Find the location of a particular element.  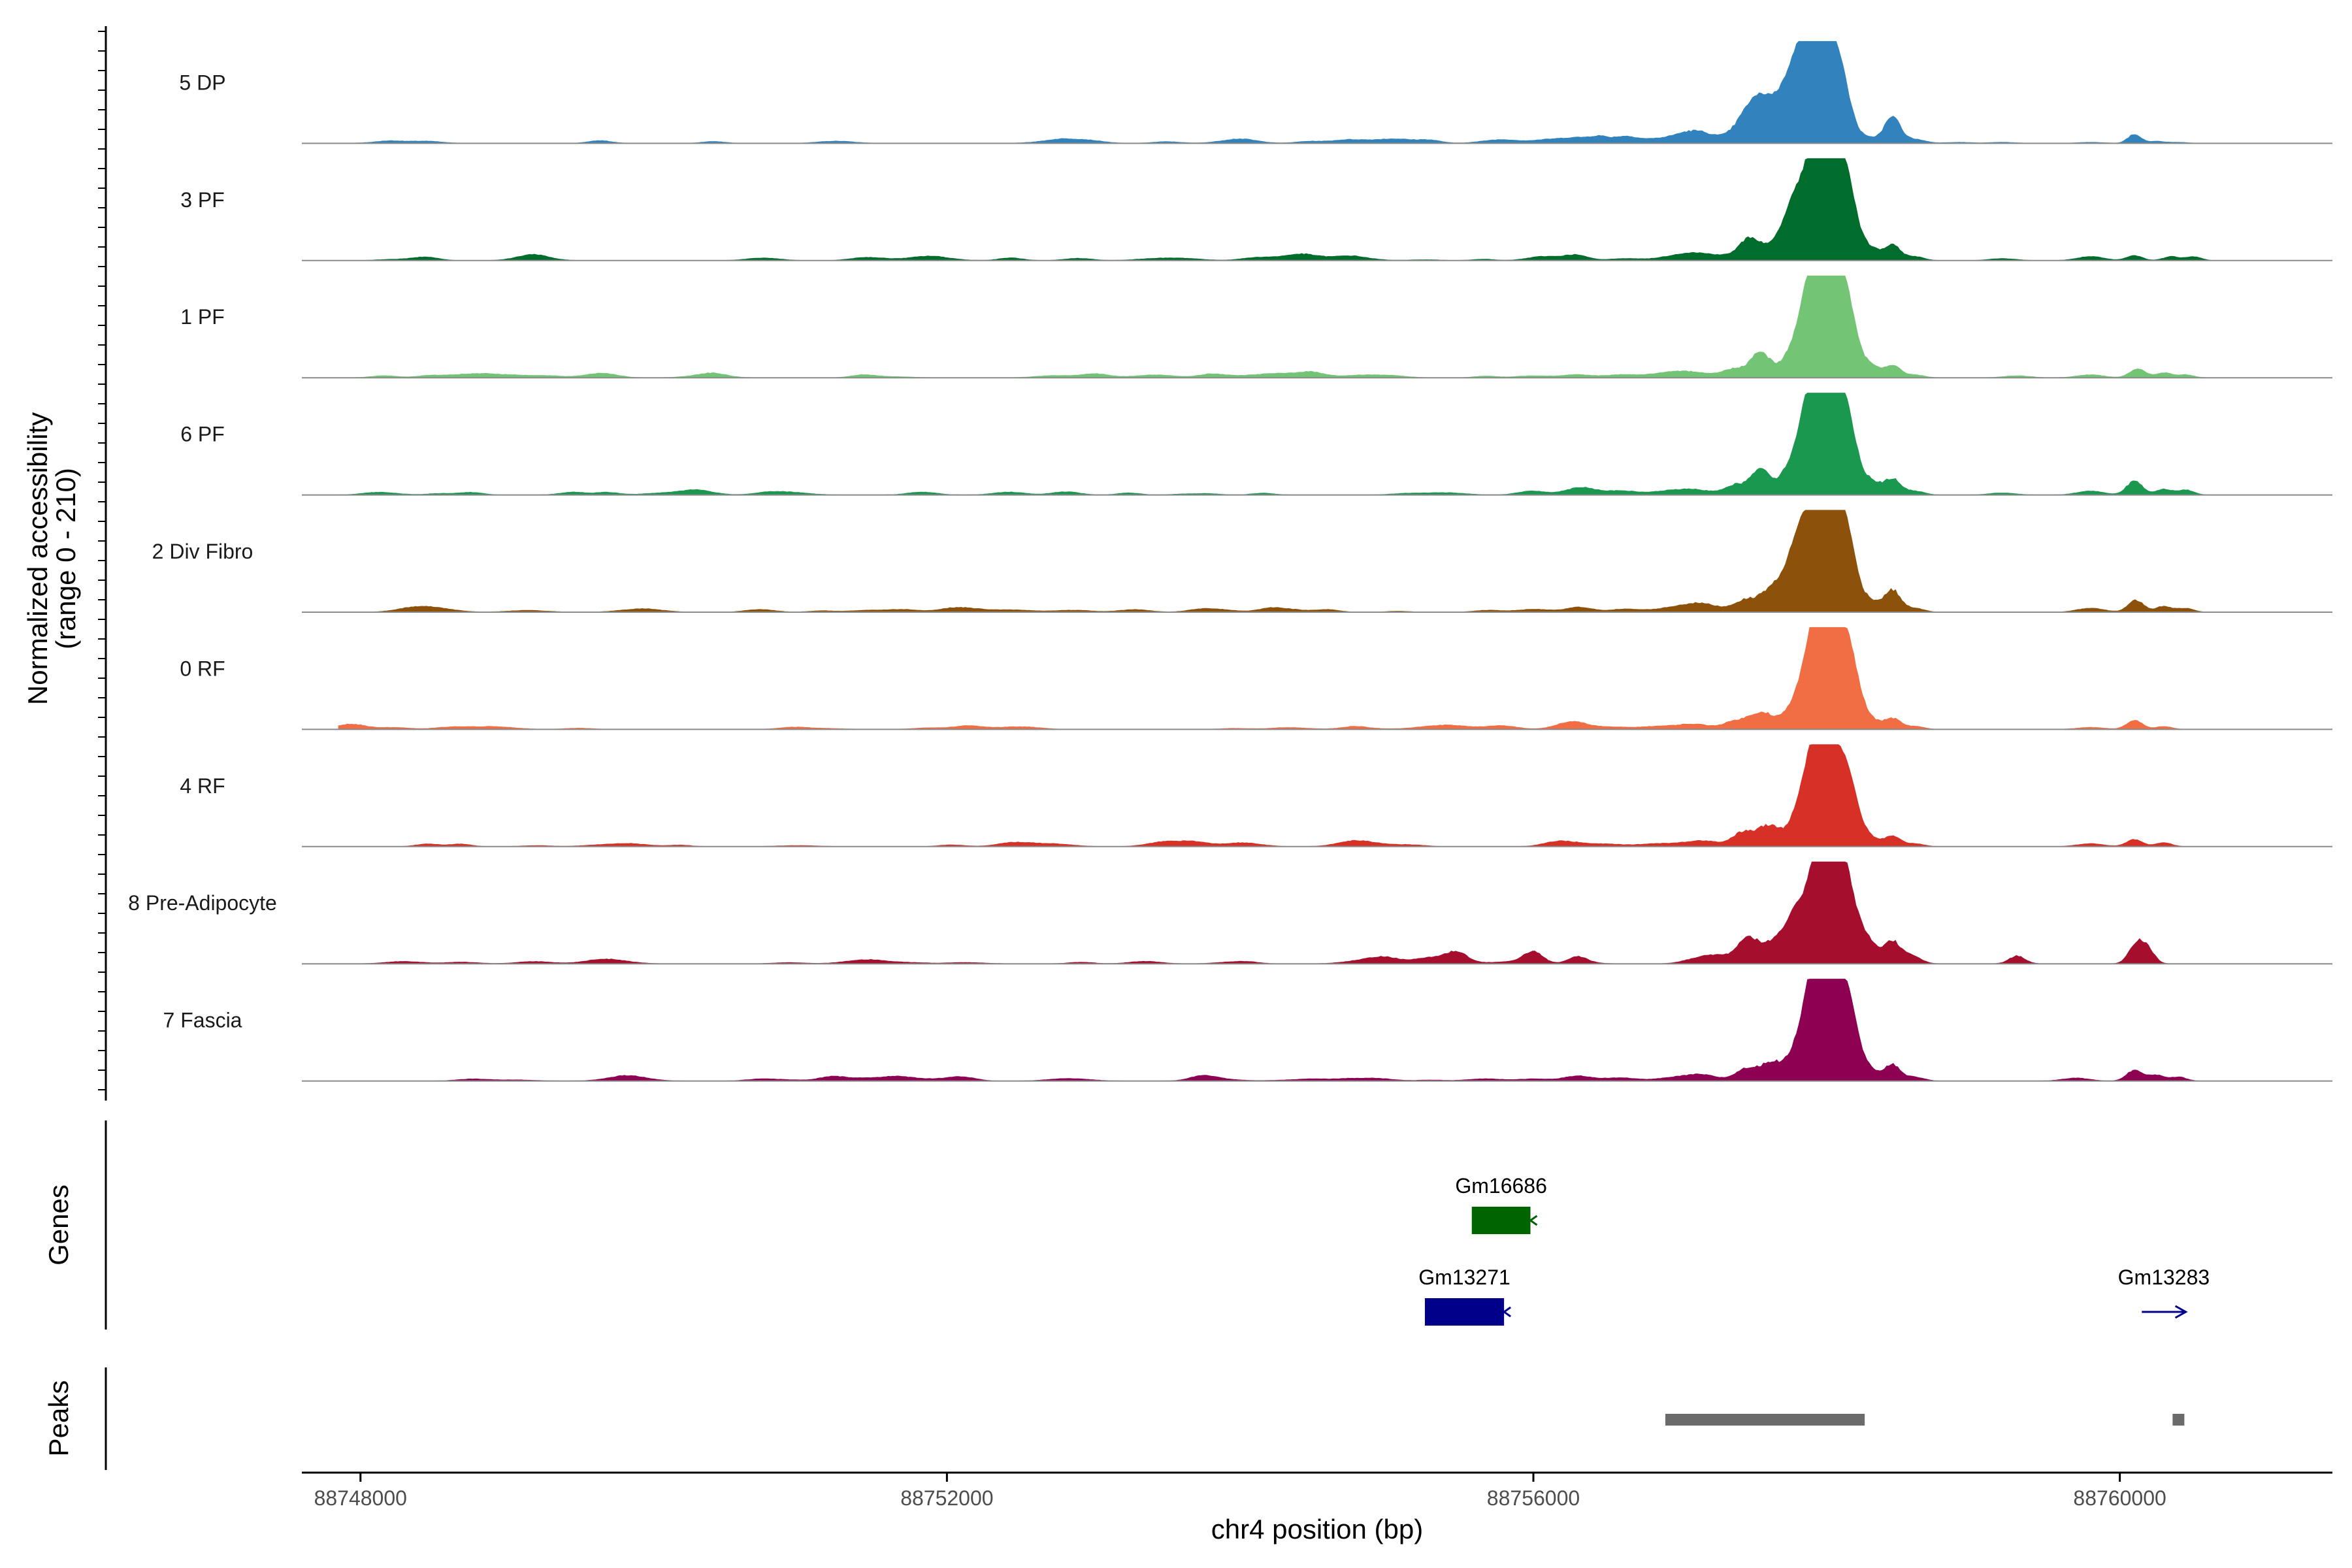

track-3-pf: 3 PF is located at coordinates (1256, 209).